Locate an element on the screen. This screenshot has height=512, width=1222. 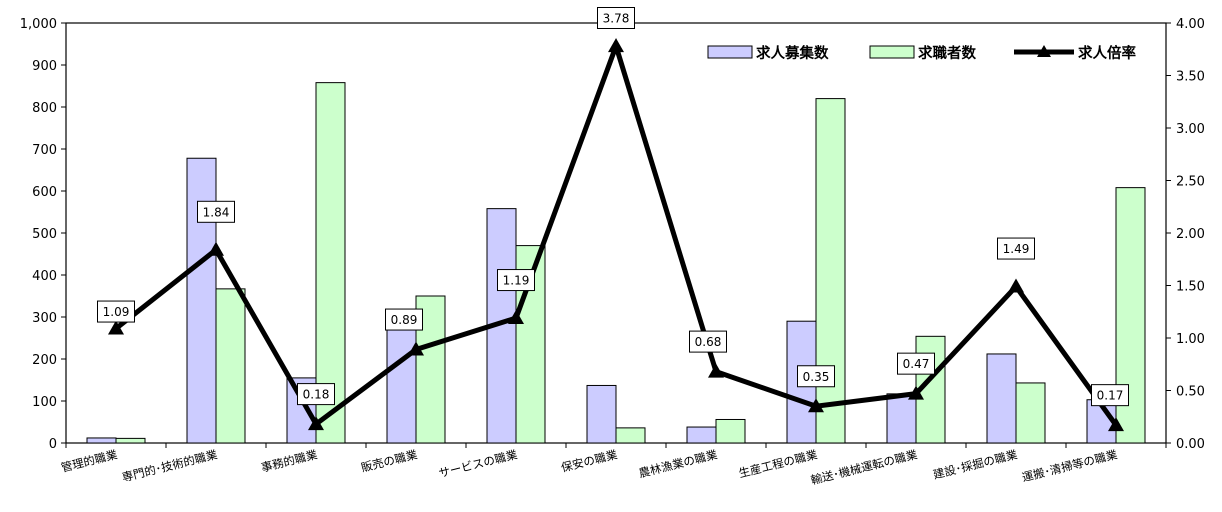
ratio-data-label: 0.89 is located at coordinates (404, 320).